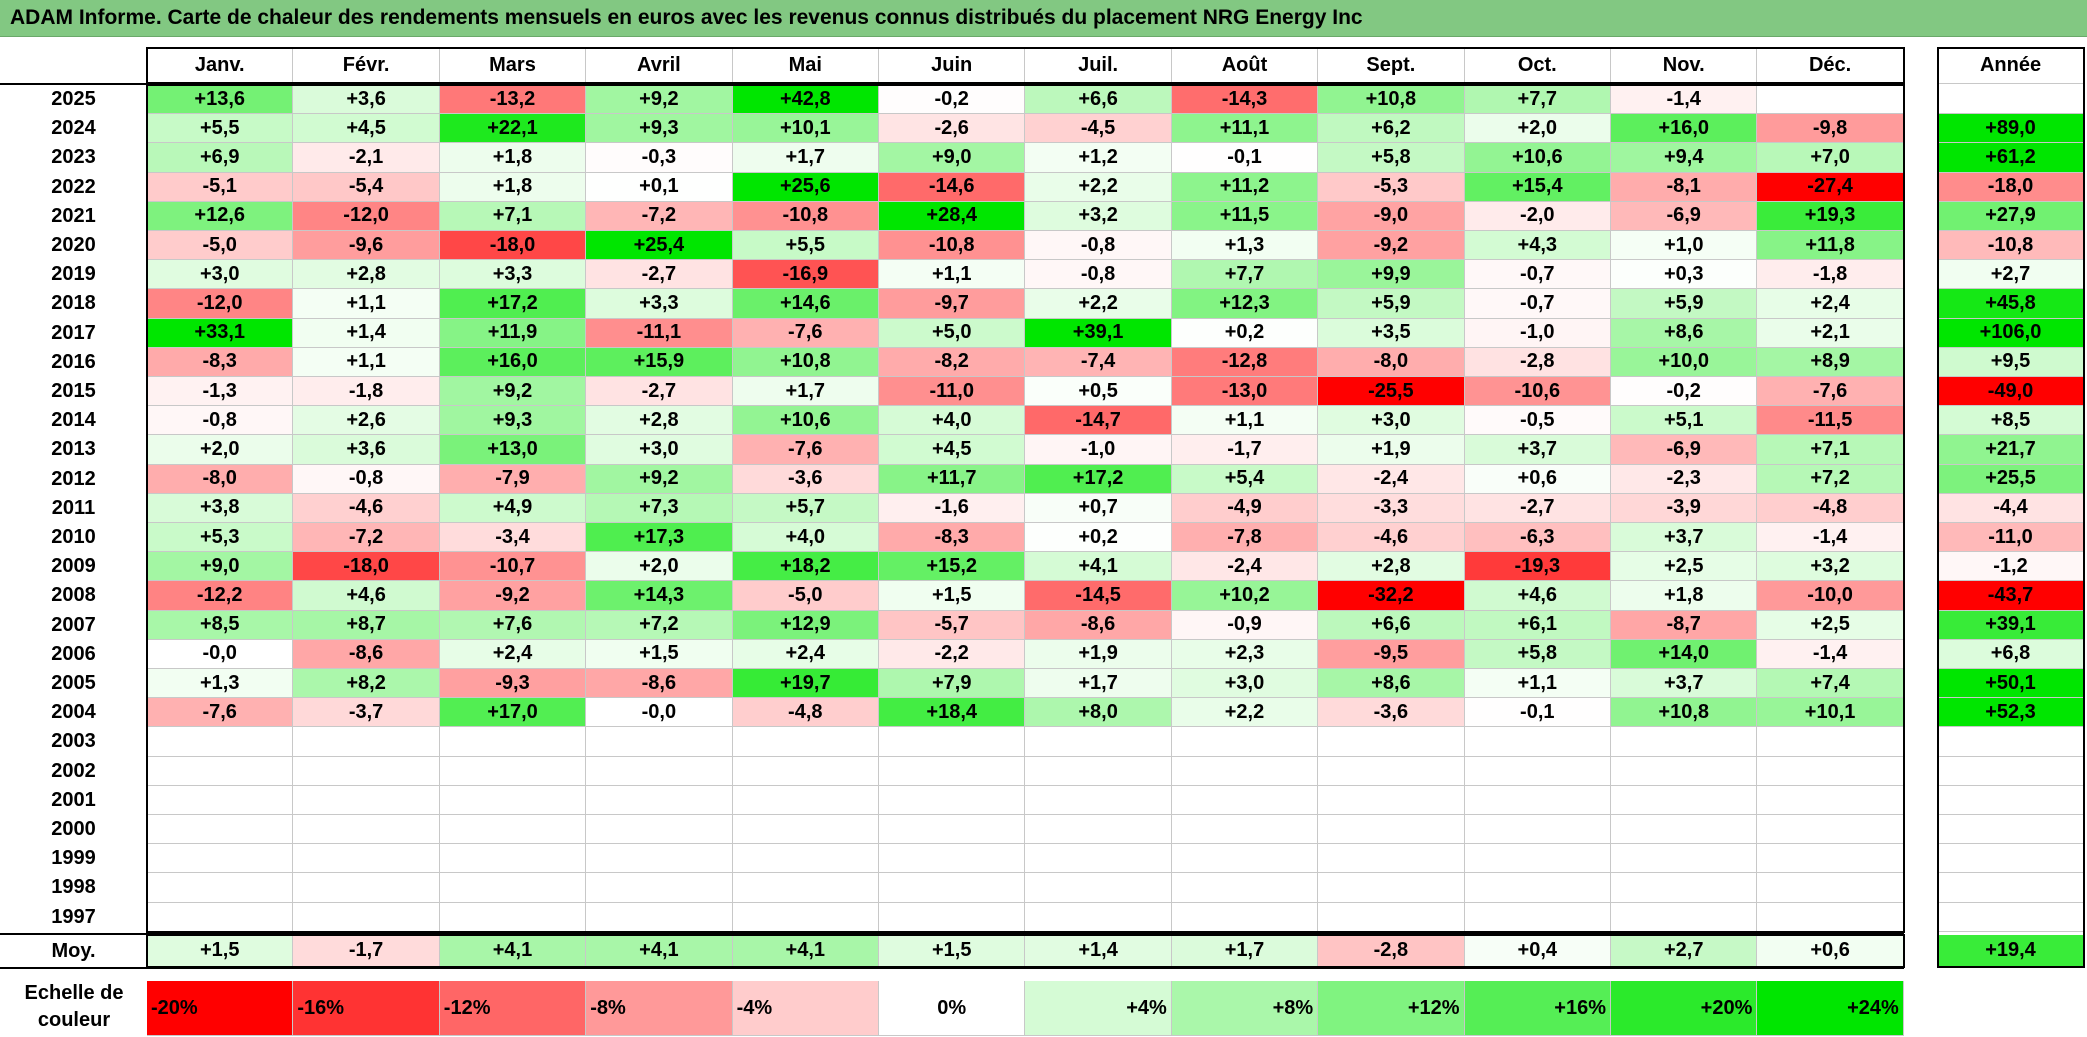 The height and width of the screenshot is (1037, 2087). Describe the element at coordinates (73, 596) in the screenshot. I see `year-label: 2008` at that location.